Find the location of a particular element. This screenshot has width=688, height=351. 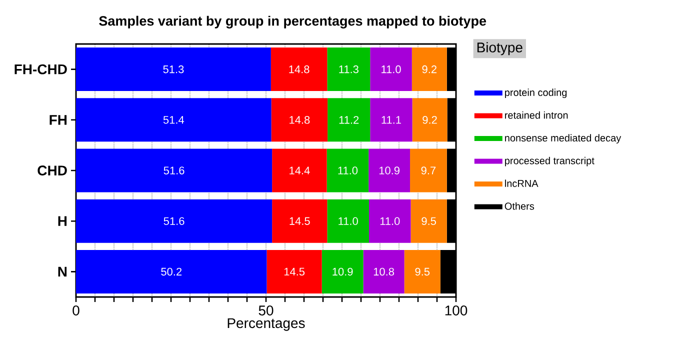

data-label: 50.2 is located at coordinates (171, 272).